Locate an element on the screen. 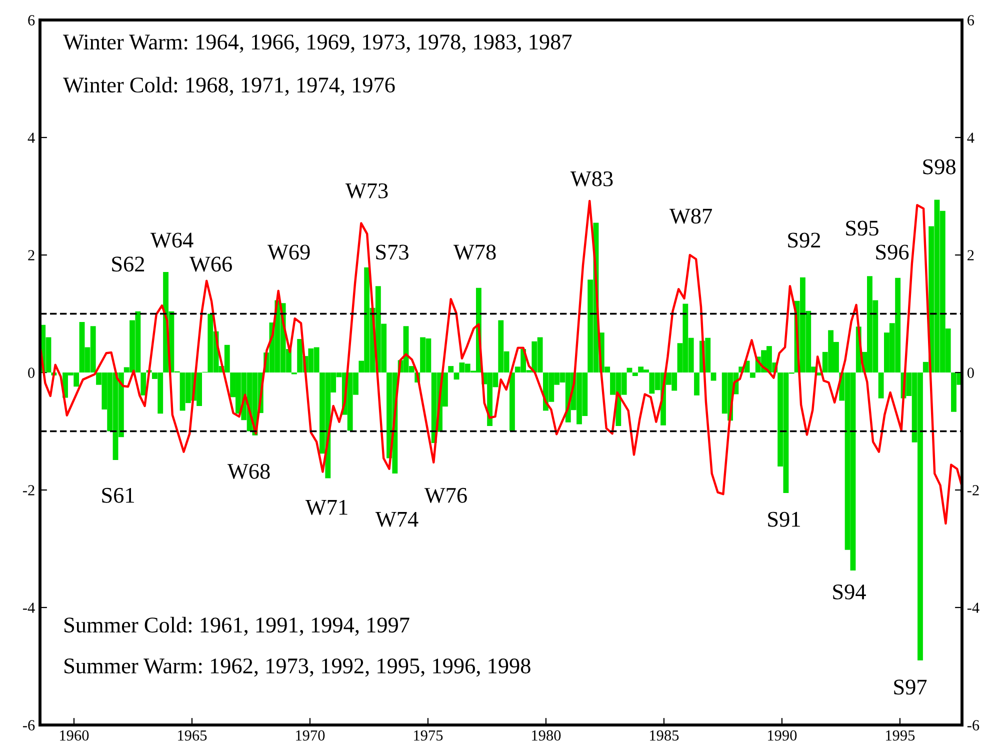  annotation: W78 is located at coordinates (474, 252).